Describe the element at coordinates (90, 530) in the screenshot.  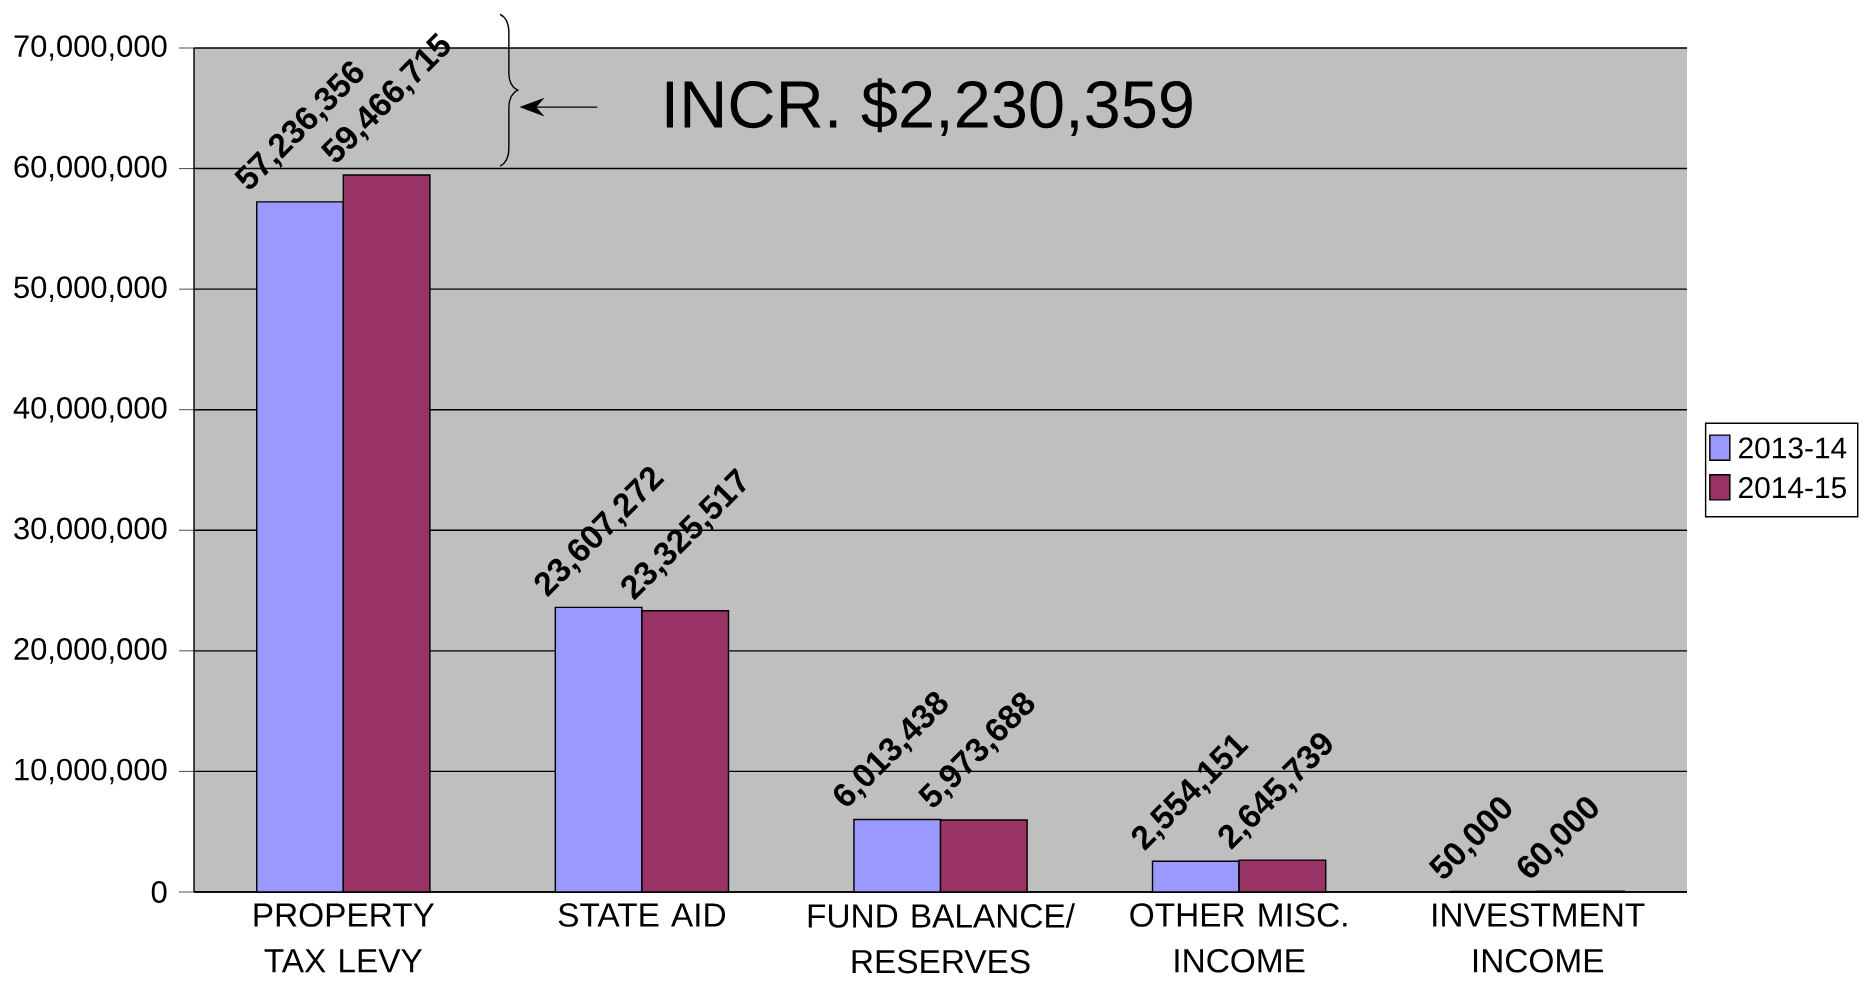
I see `y-tick-label: 30,000,000` at that location.